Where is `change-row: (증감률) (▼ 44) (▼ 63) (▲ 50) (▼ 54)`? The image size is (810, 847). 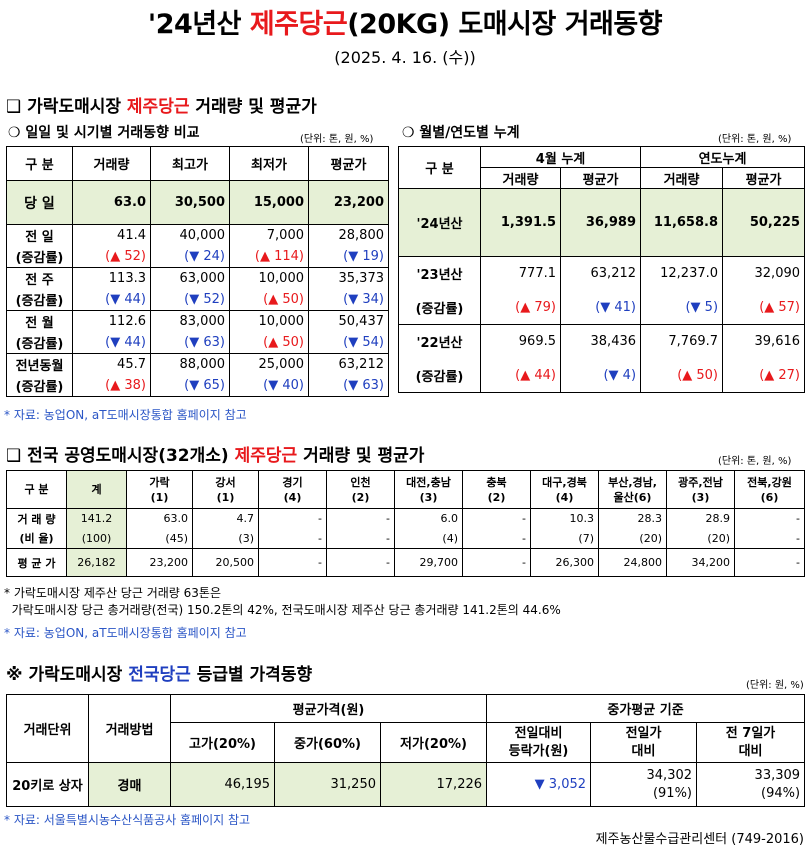
change-row: (증감률) (▼ 44) (▼ 63) (▲ 50) (▼ 54) is located at coordinates (197, 343).